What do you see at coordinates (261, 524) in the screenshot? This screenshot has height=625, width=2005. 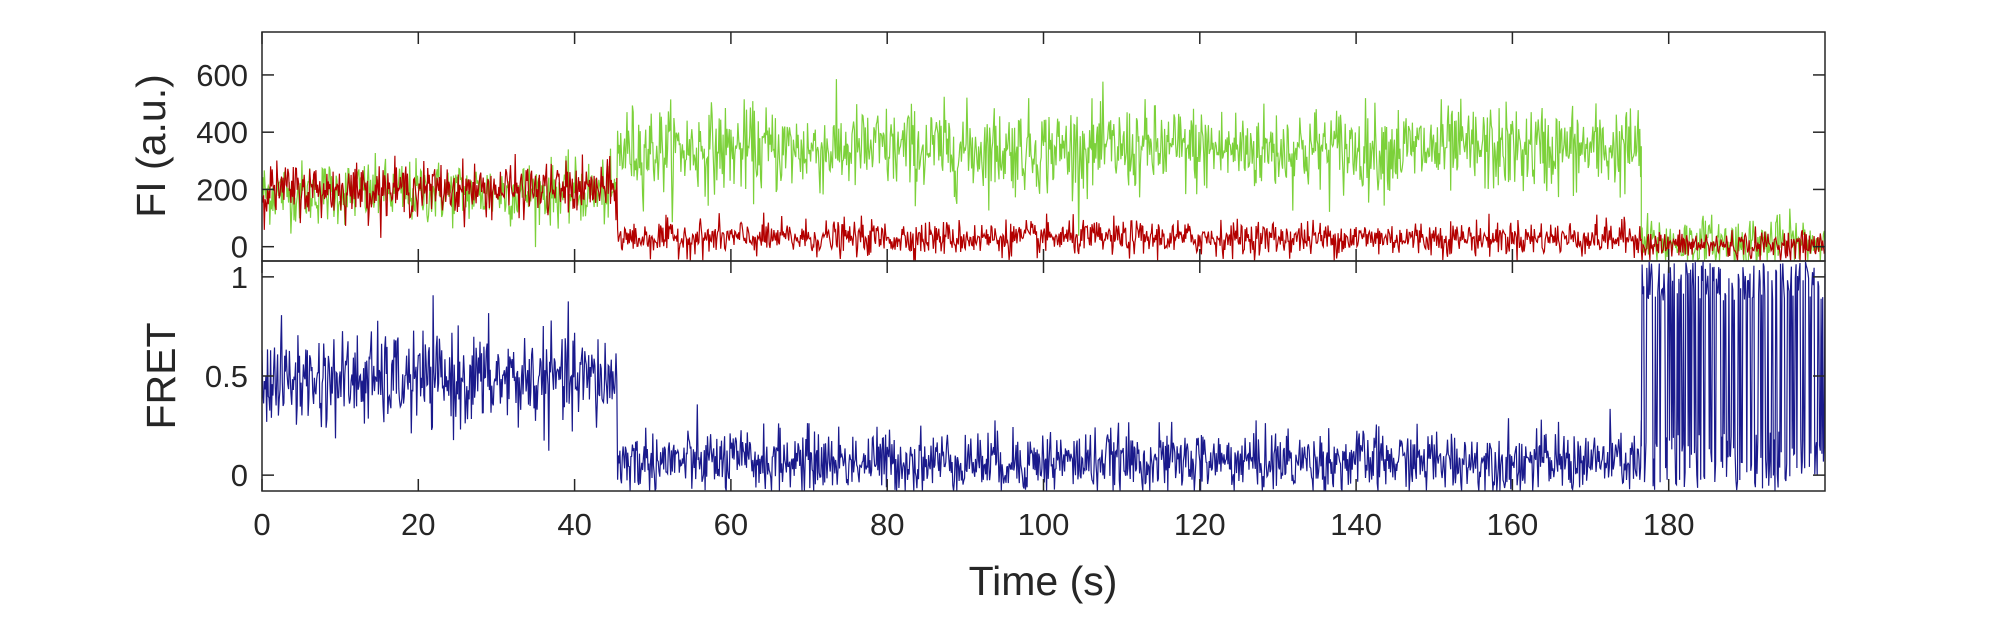 I see `x-tick-label: 0` at bounding box center [261, 524].